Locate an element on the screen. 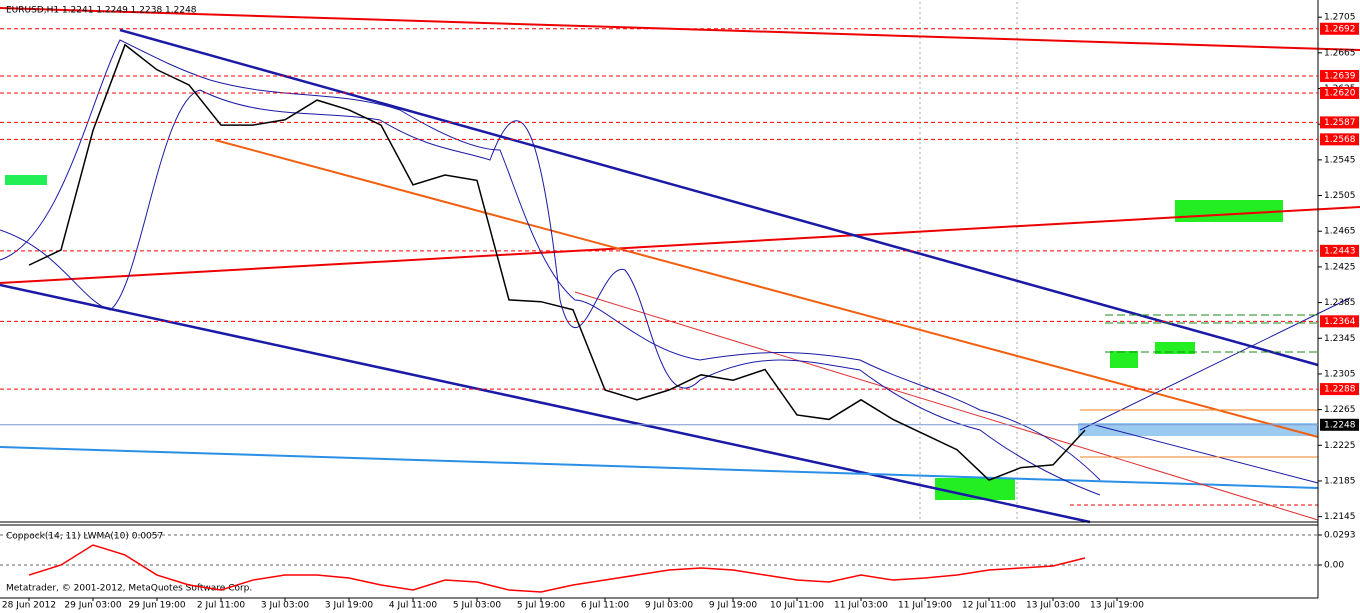 This screenshot has width=1360, height=613. bid-tag is located at coordinates (1339, 424).